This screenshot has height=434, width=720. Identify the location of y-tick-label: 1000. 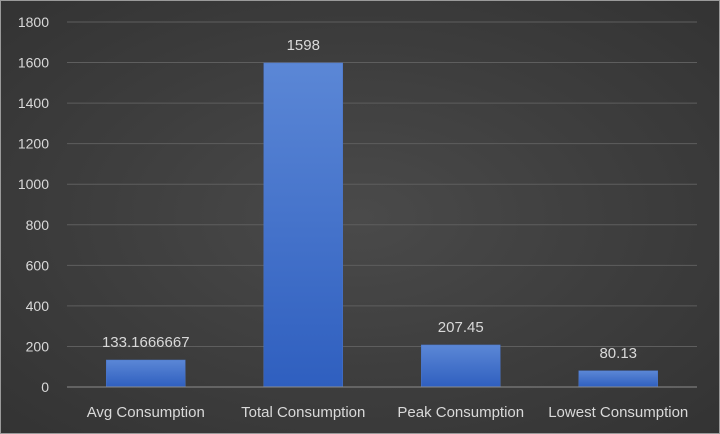
(33, 184).